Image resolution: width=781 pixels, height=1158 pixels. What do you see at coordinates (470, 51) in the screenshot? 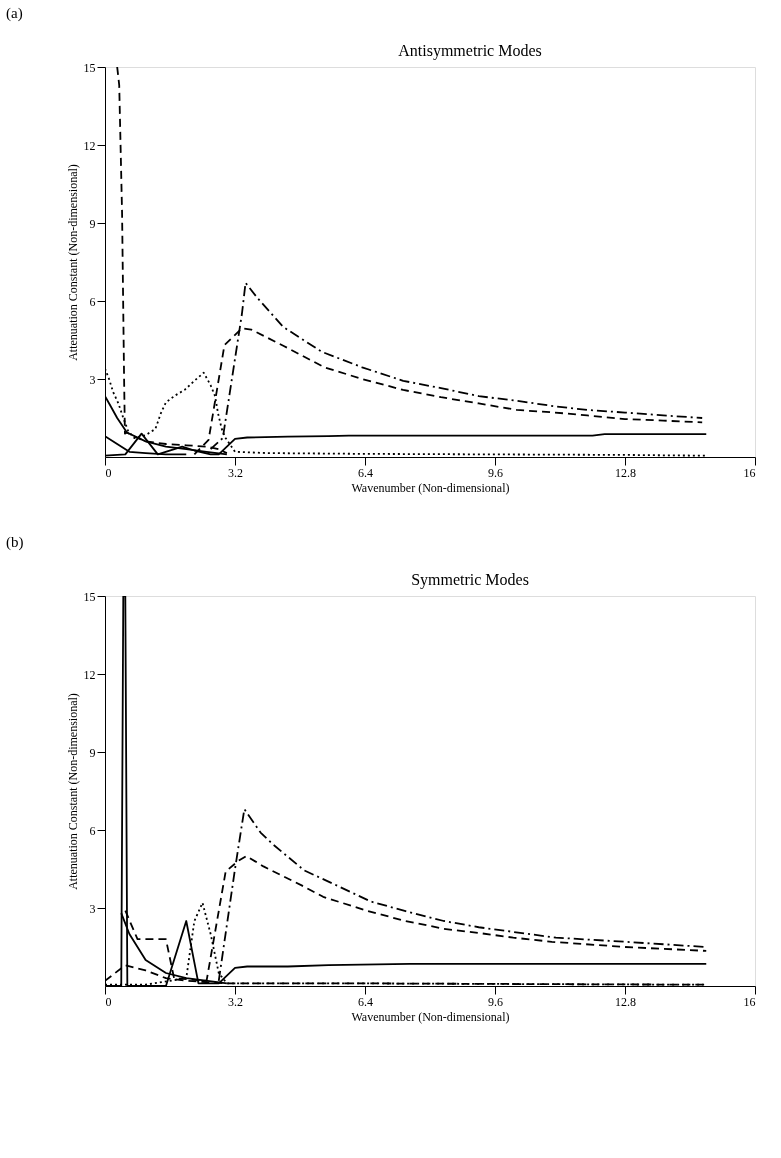
I see `chart-title: Antisymmetric Modes` at bounding box center [470, 51].